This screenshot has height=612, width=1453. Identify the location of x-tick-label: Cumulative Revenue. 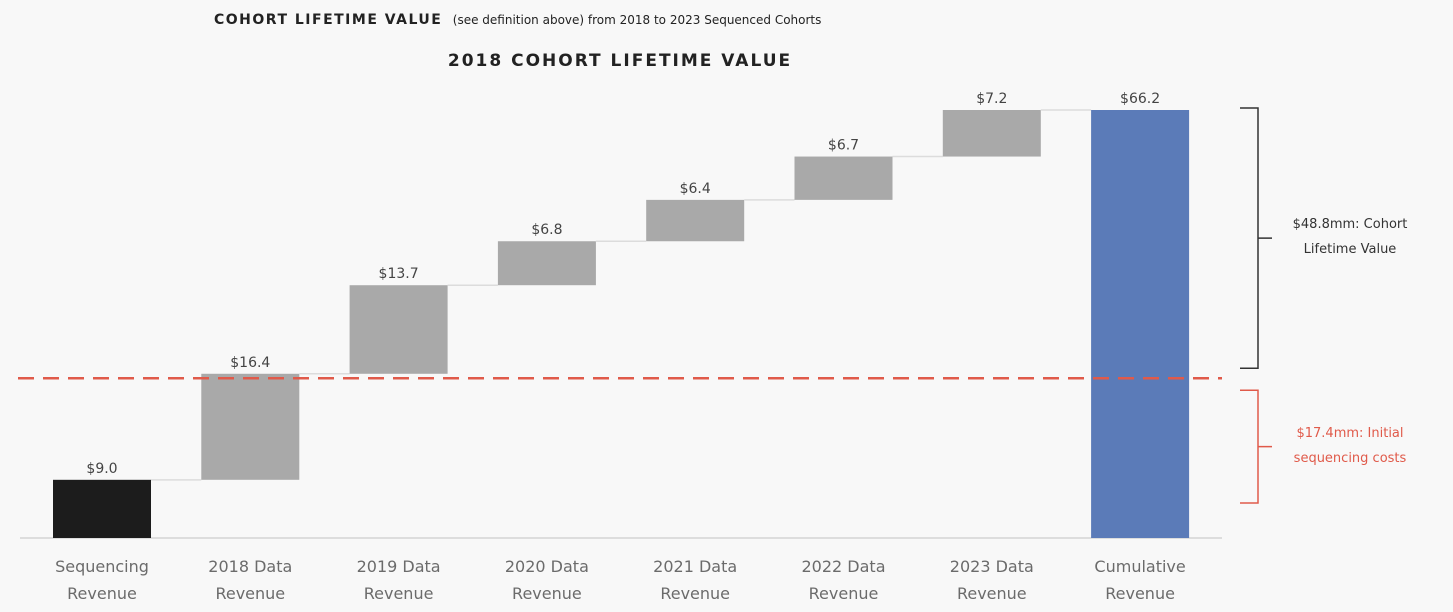
(1140, 580).